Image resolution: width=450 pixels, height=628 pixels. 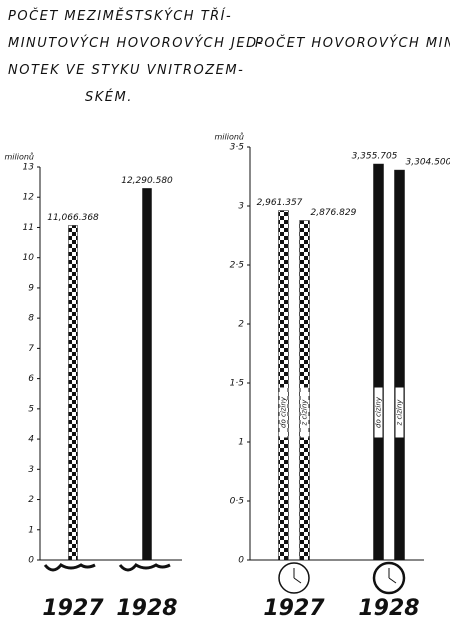 I want to click on y-tick-label: 9, so click(x=31, y=288).